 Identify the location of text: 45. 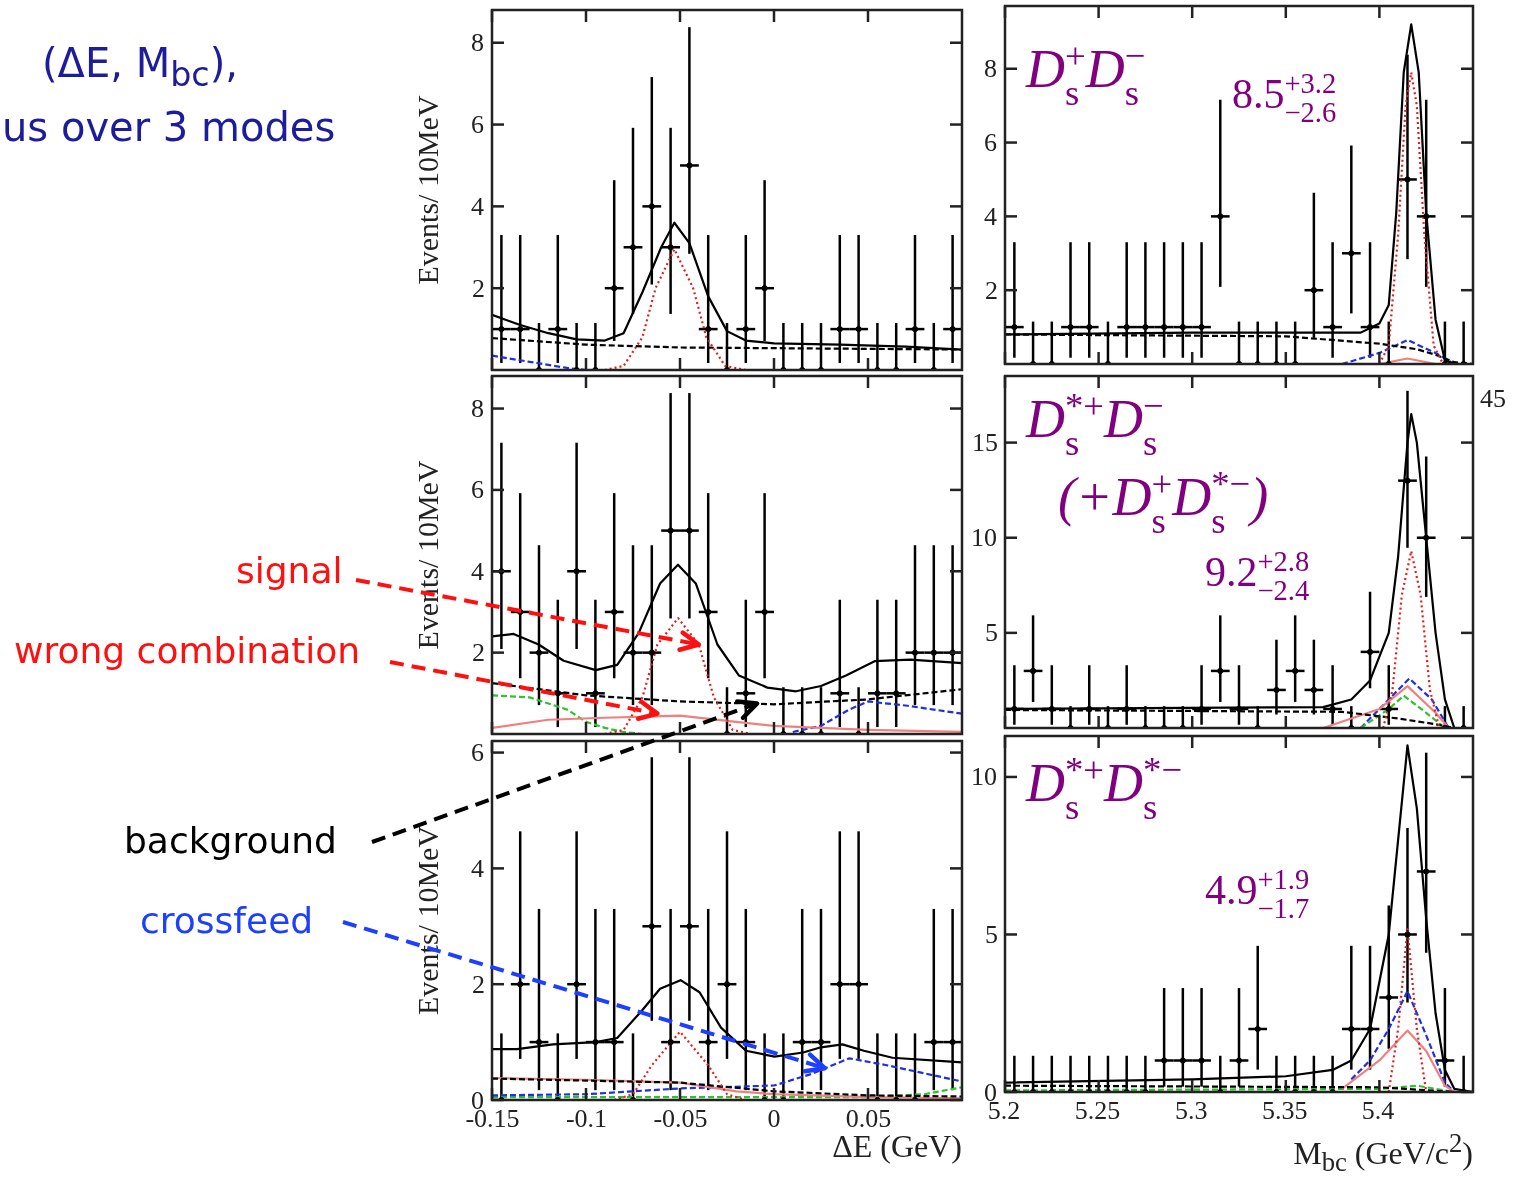
(1493, 399).